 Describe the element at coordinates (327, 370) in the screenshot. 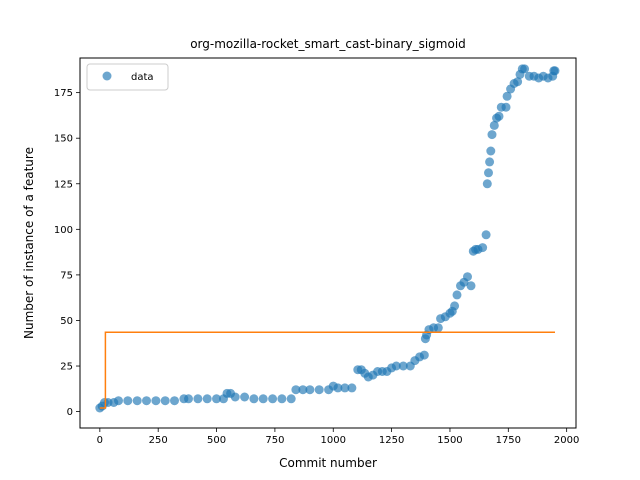

I see `fit-line` at that location.